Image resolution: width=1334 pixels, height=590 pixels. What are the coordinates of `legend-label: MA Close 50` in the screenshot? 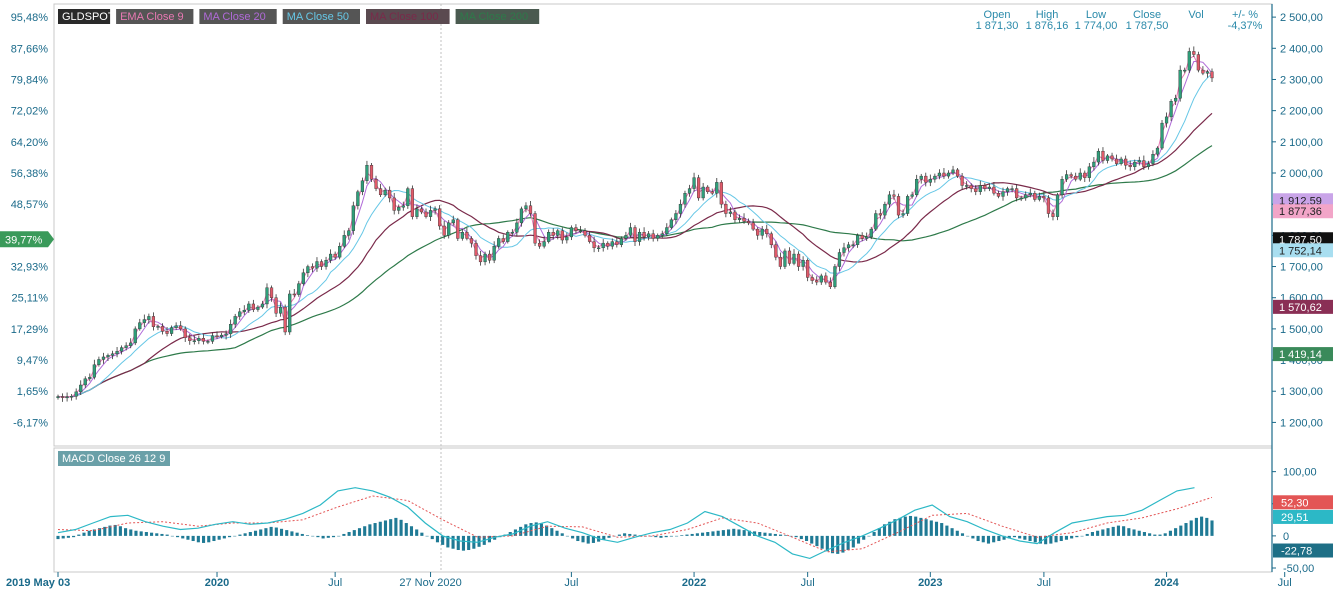 It's located at (318, 17).